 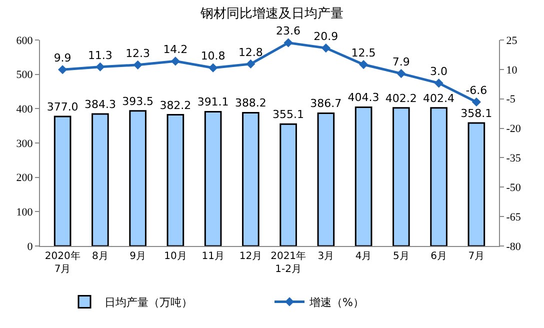 What do you see at coordinates (511, 100) in the screenshot?
I see `y2-tick-label: -5` at bounding box center [511, 100].